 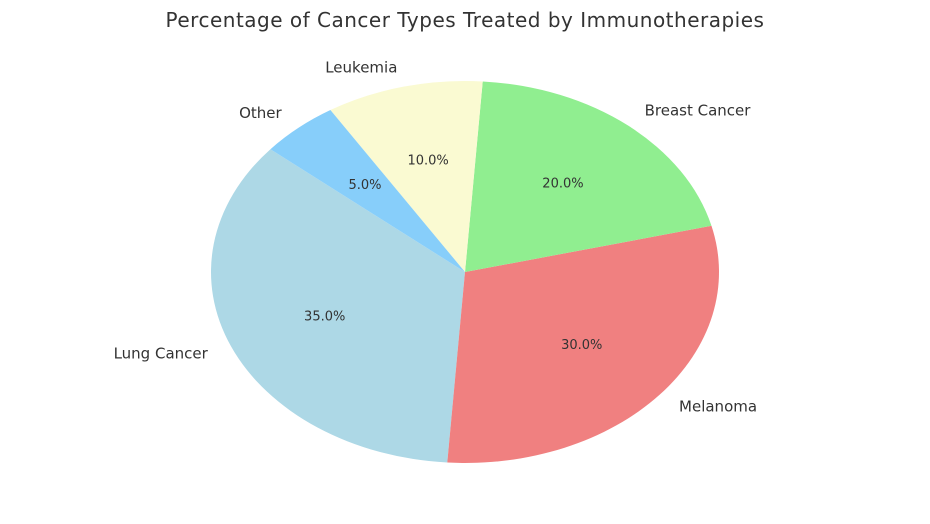 What do you see at coordinates (365, 185) in the screenshot?
I see `pct-other: 5.0%` at bounding box center [365, 185].